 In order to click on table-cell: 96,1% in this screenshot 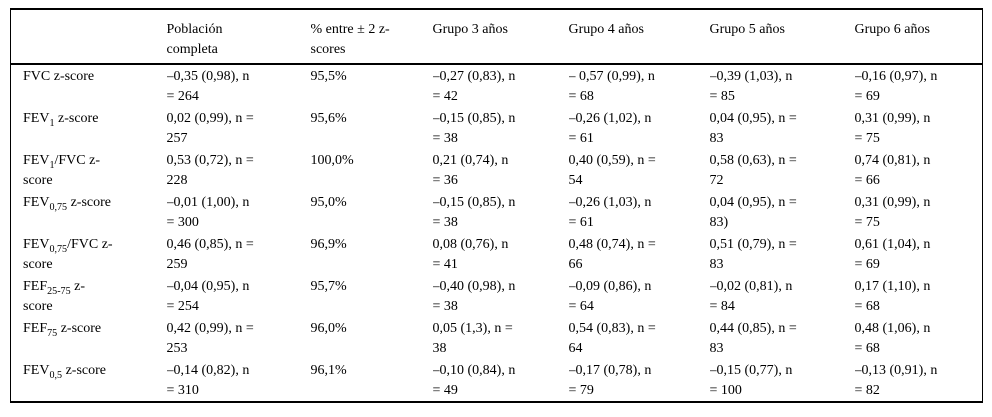, I will do `click(328, 370)`.